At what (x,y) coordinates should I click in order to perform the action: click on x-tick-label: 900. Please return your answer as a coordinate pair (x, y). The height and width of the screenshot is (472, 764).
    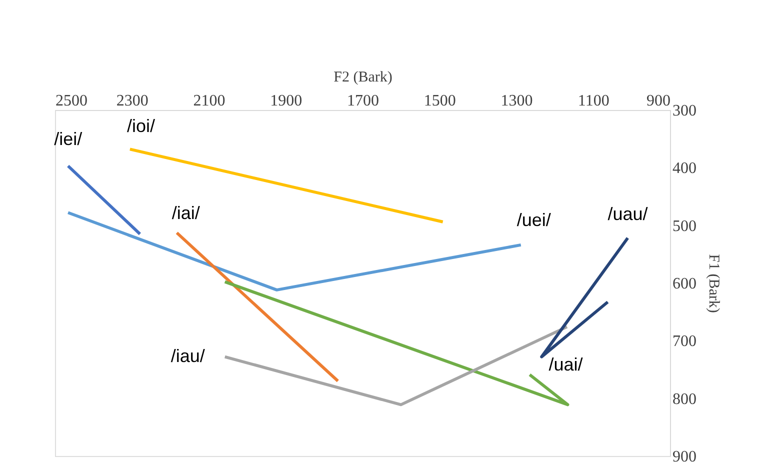
    Looking at the image, I should click on (658, 101).